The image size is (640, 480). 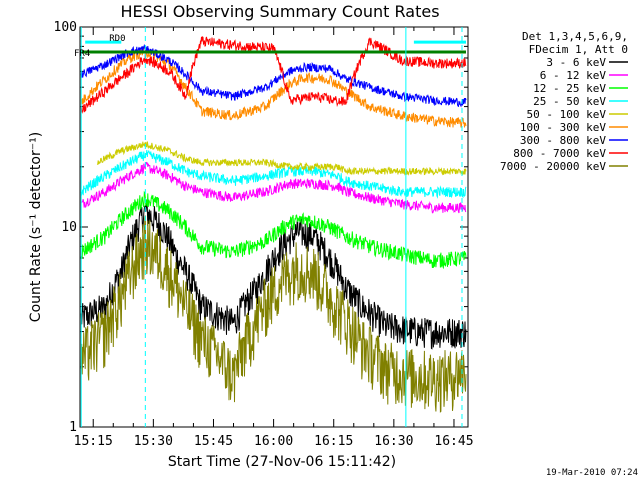 I want to click on x-tick-label: 16:15, so click(x=333, y=441).